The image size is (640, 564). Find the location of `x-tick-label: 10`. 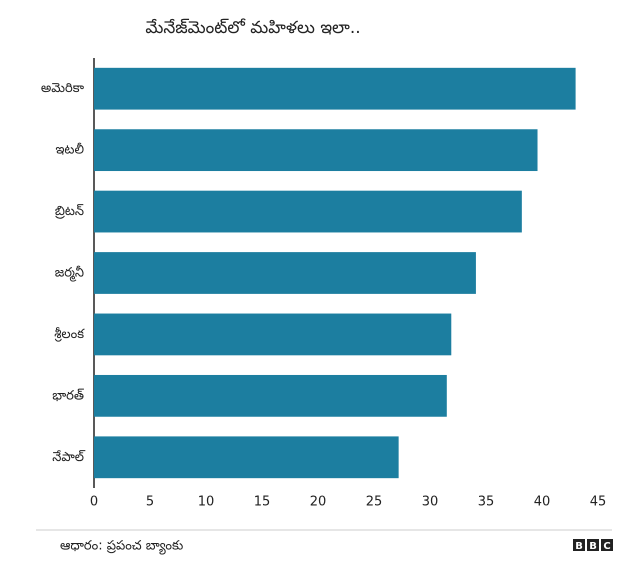

x-tick-label: 10 is located at coordinates (206, 502).